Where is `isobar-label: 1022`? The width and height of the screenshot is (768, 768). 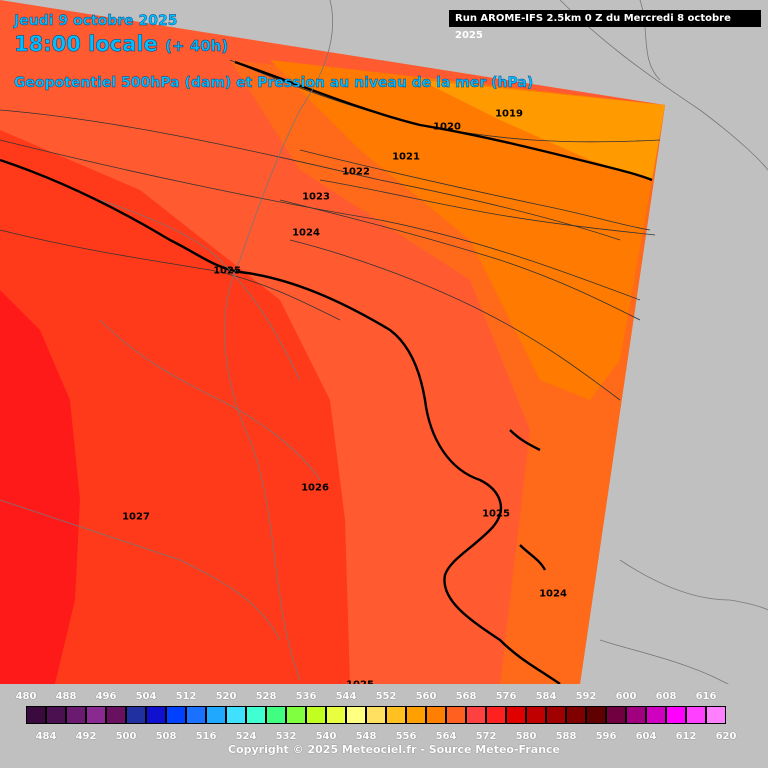
isobar-label: 1022 is located at coordinates (356, 172).